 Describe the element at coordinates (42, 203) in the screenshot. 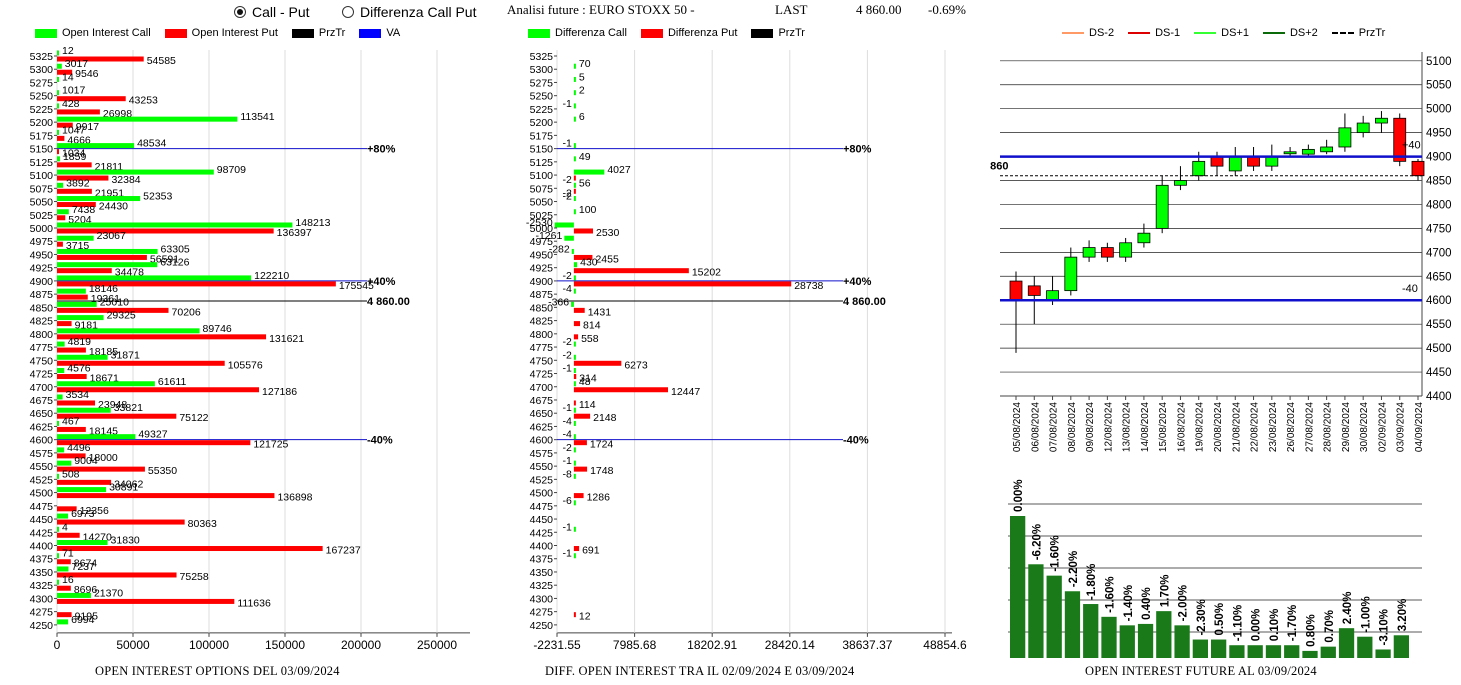

I see `strike-label: 5050` at that location.